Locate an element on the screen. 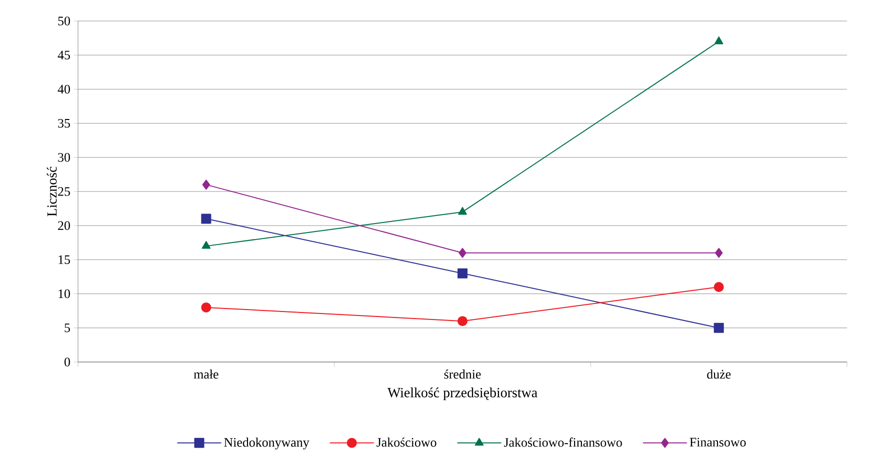 This screenshot has width=877, height=454. legend-label: Finansowo is located at coordinates (718, 442).